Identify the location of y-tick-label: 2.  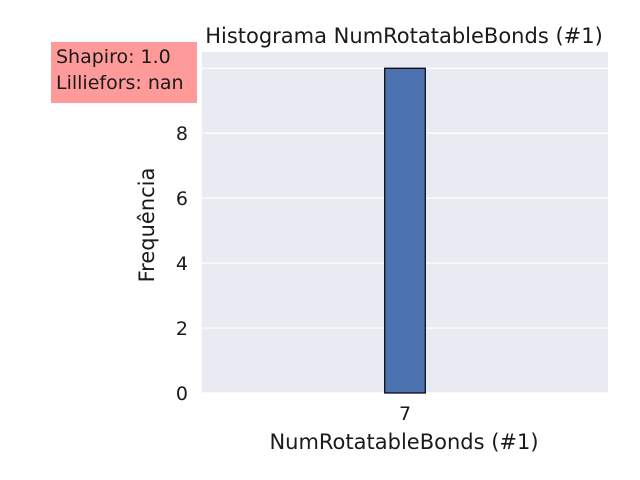
(182, 329).